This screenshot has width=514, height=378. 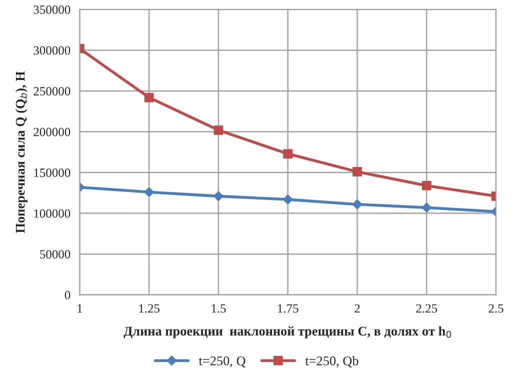 I want to click on y-tick-label: 250000, so click(x=52, y=91).